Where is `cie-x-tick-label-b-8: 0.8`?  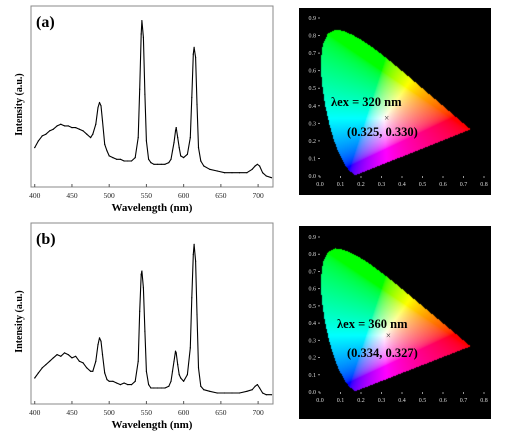 cie-x-tick-label-b-8: 0.8 is located at coordinates (484, 401).